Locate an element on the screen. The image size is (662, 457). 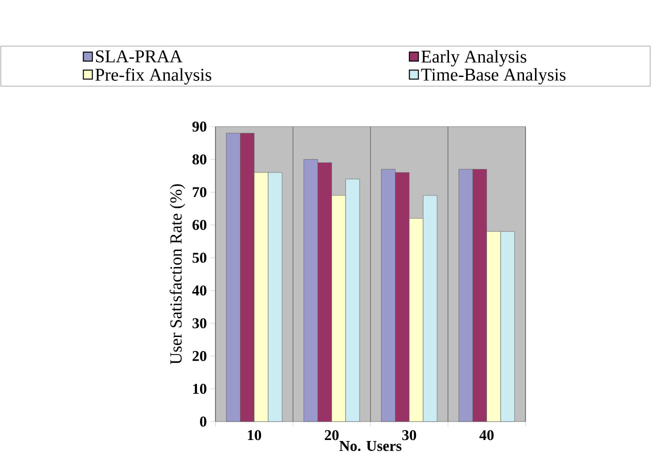
y-tick-label: 40 is located at coordinates (199, 290).